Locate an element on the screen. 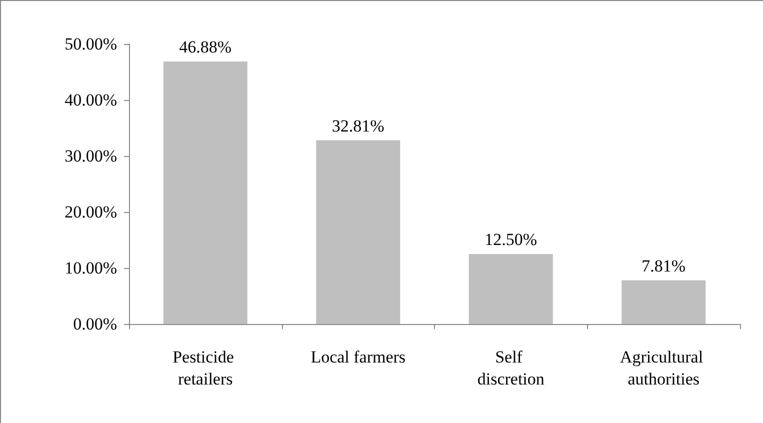 The image size is (763, 423). y-tick-label: 20.00% is located at coordinates (90, 212).